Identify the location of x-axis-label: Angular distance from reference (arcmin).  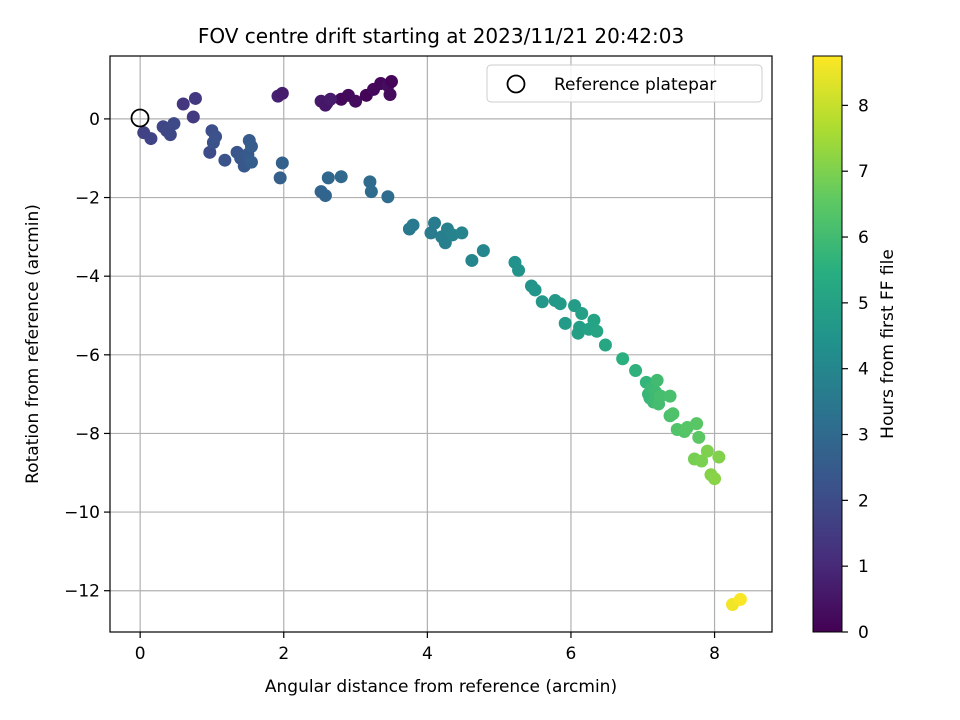
(441, 687).